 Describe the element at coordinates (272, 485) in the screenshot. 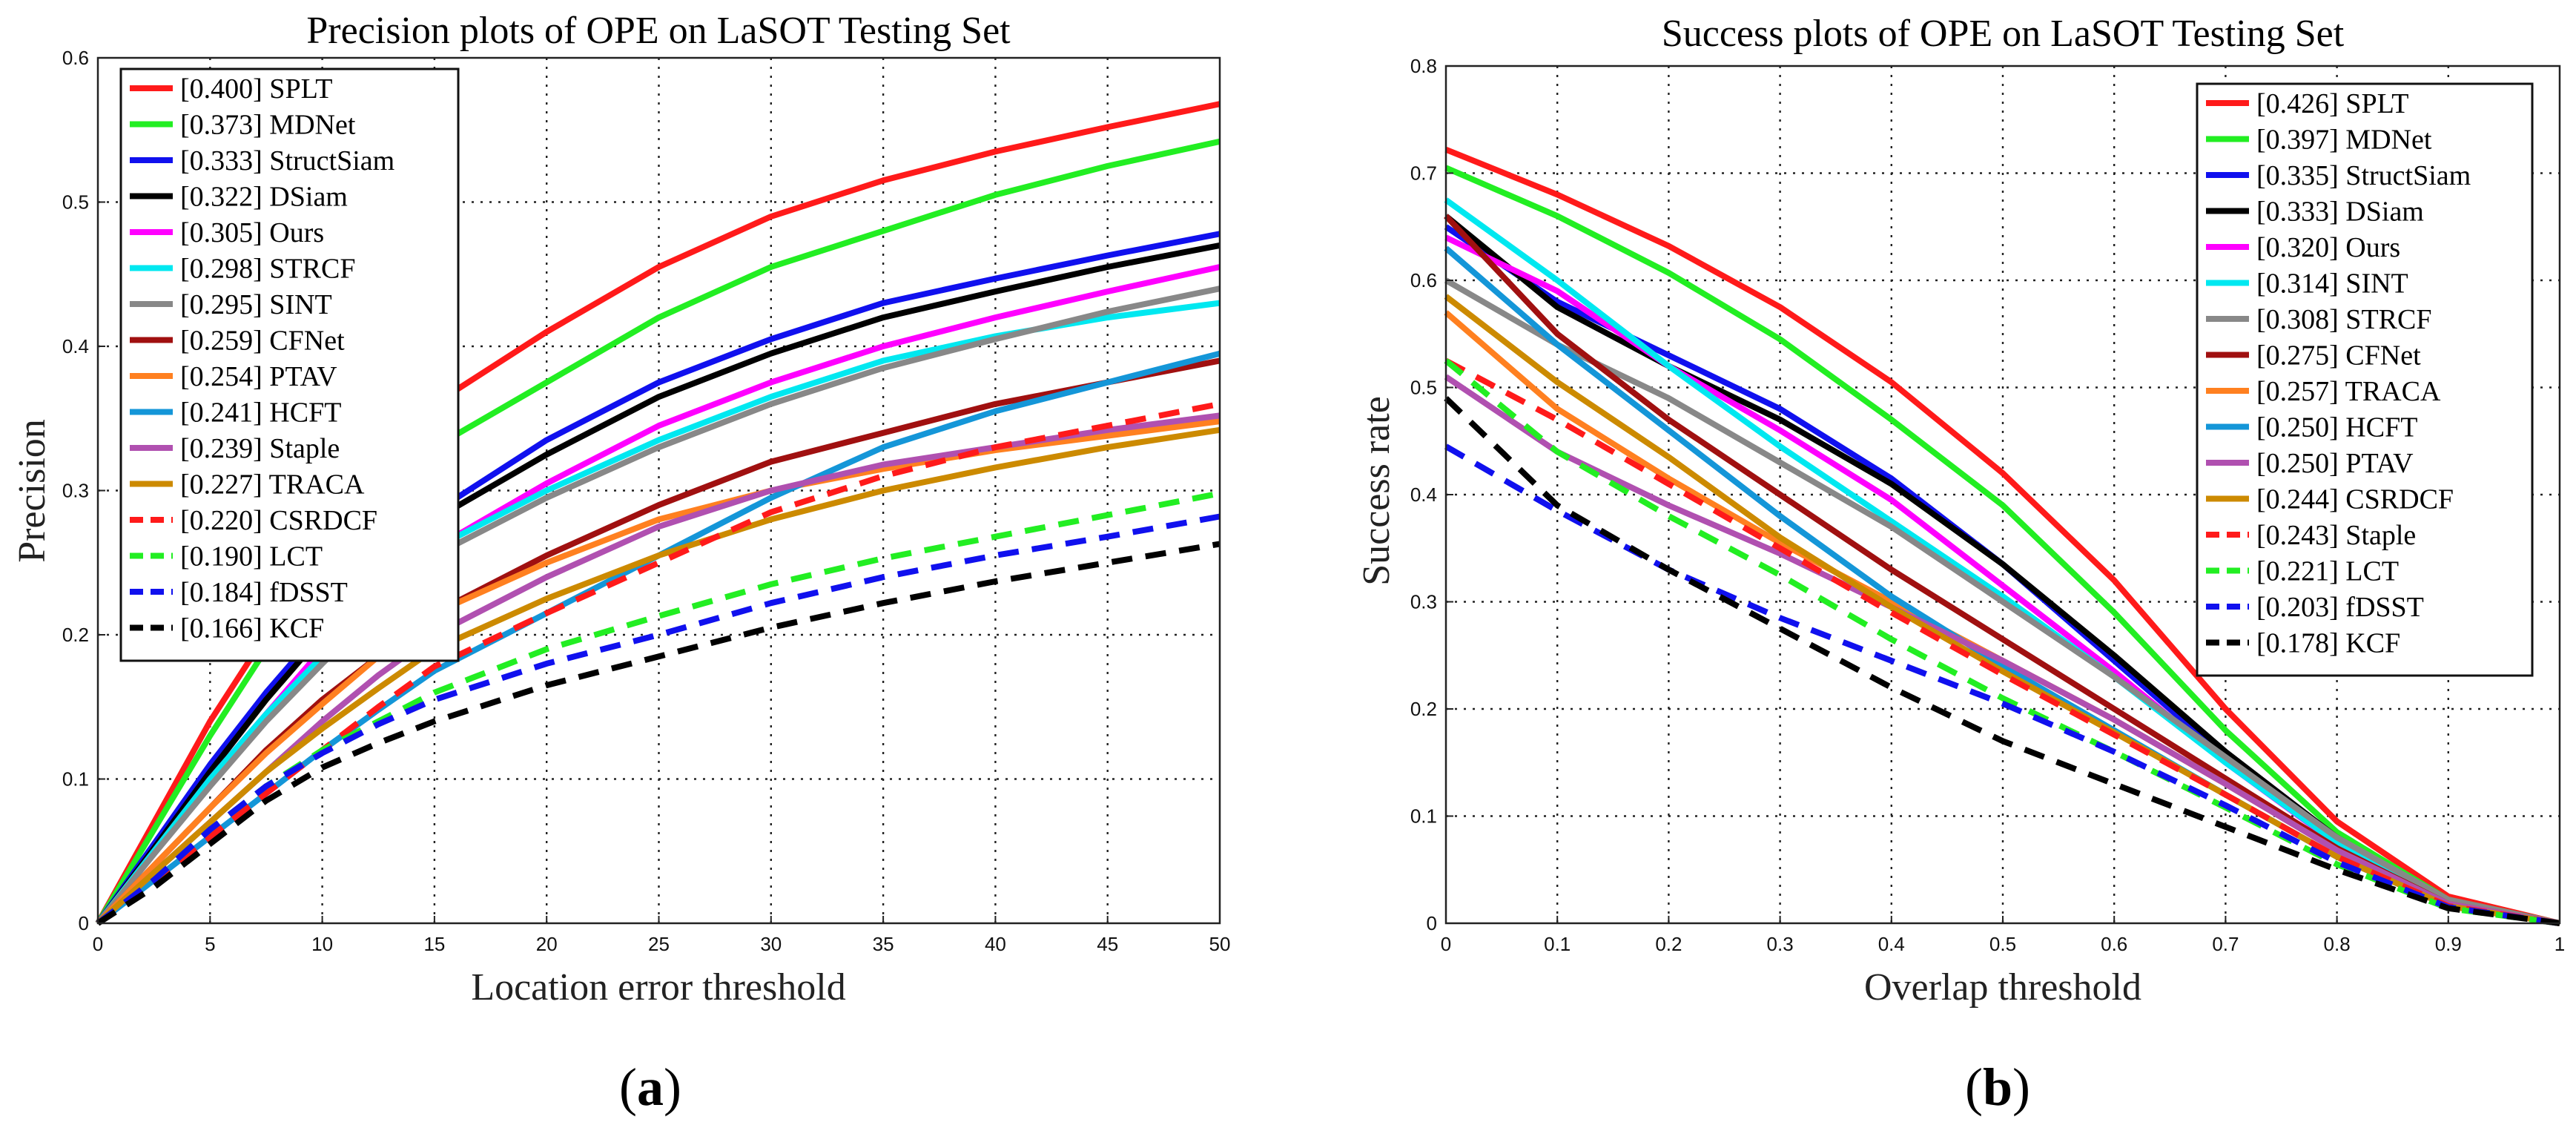

I see `legend-label-11: [0.227] TRACA` at that location.